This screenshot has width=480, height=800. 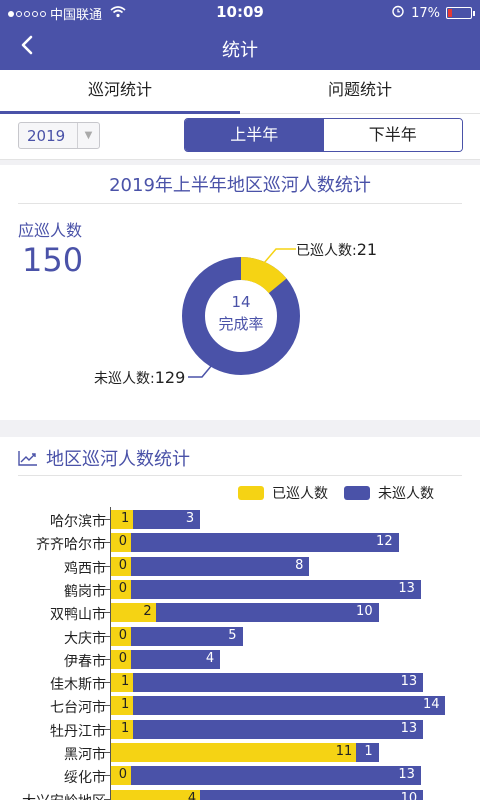 What do you see at coordinates (85, 638) in the screenshot?
I see `category-label: 大庆市` at bounding box center [85, 638].